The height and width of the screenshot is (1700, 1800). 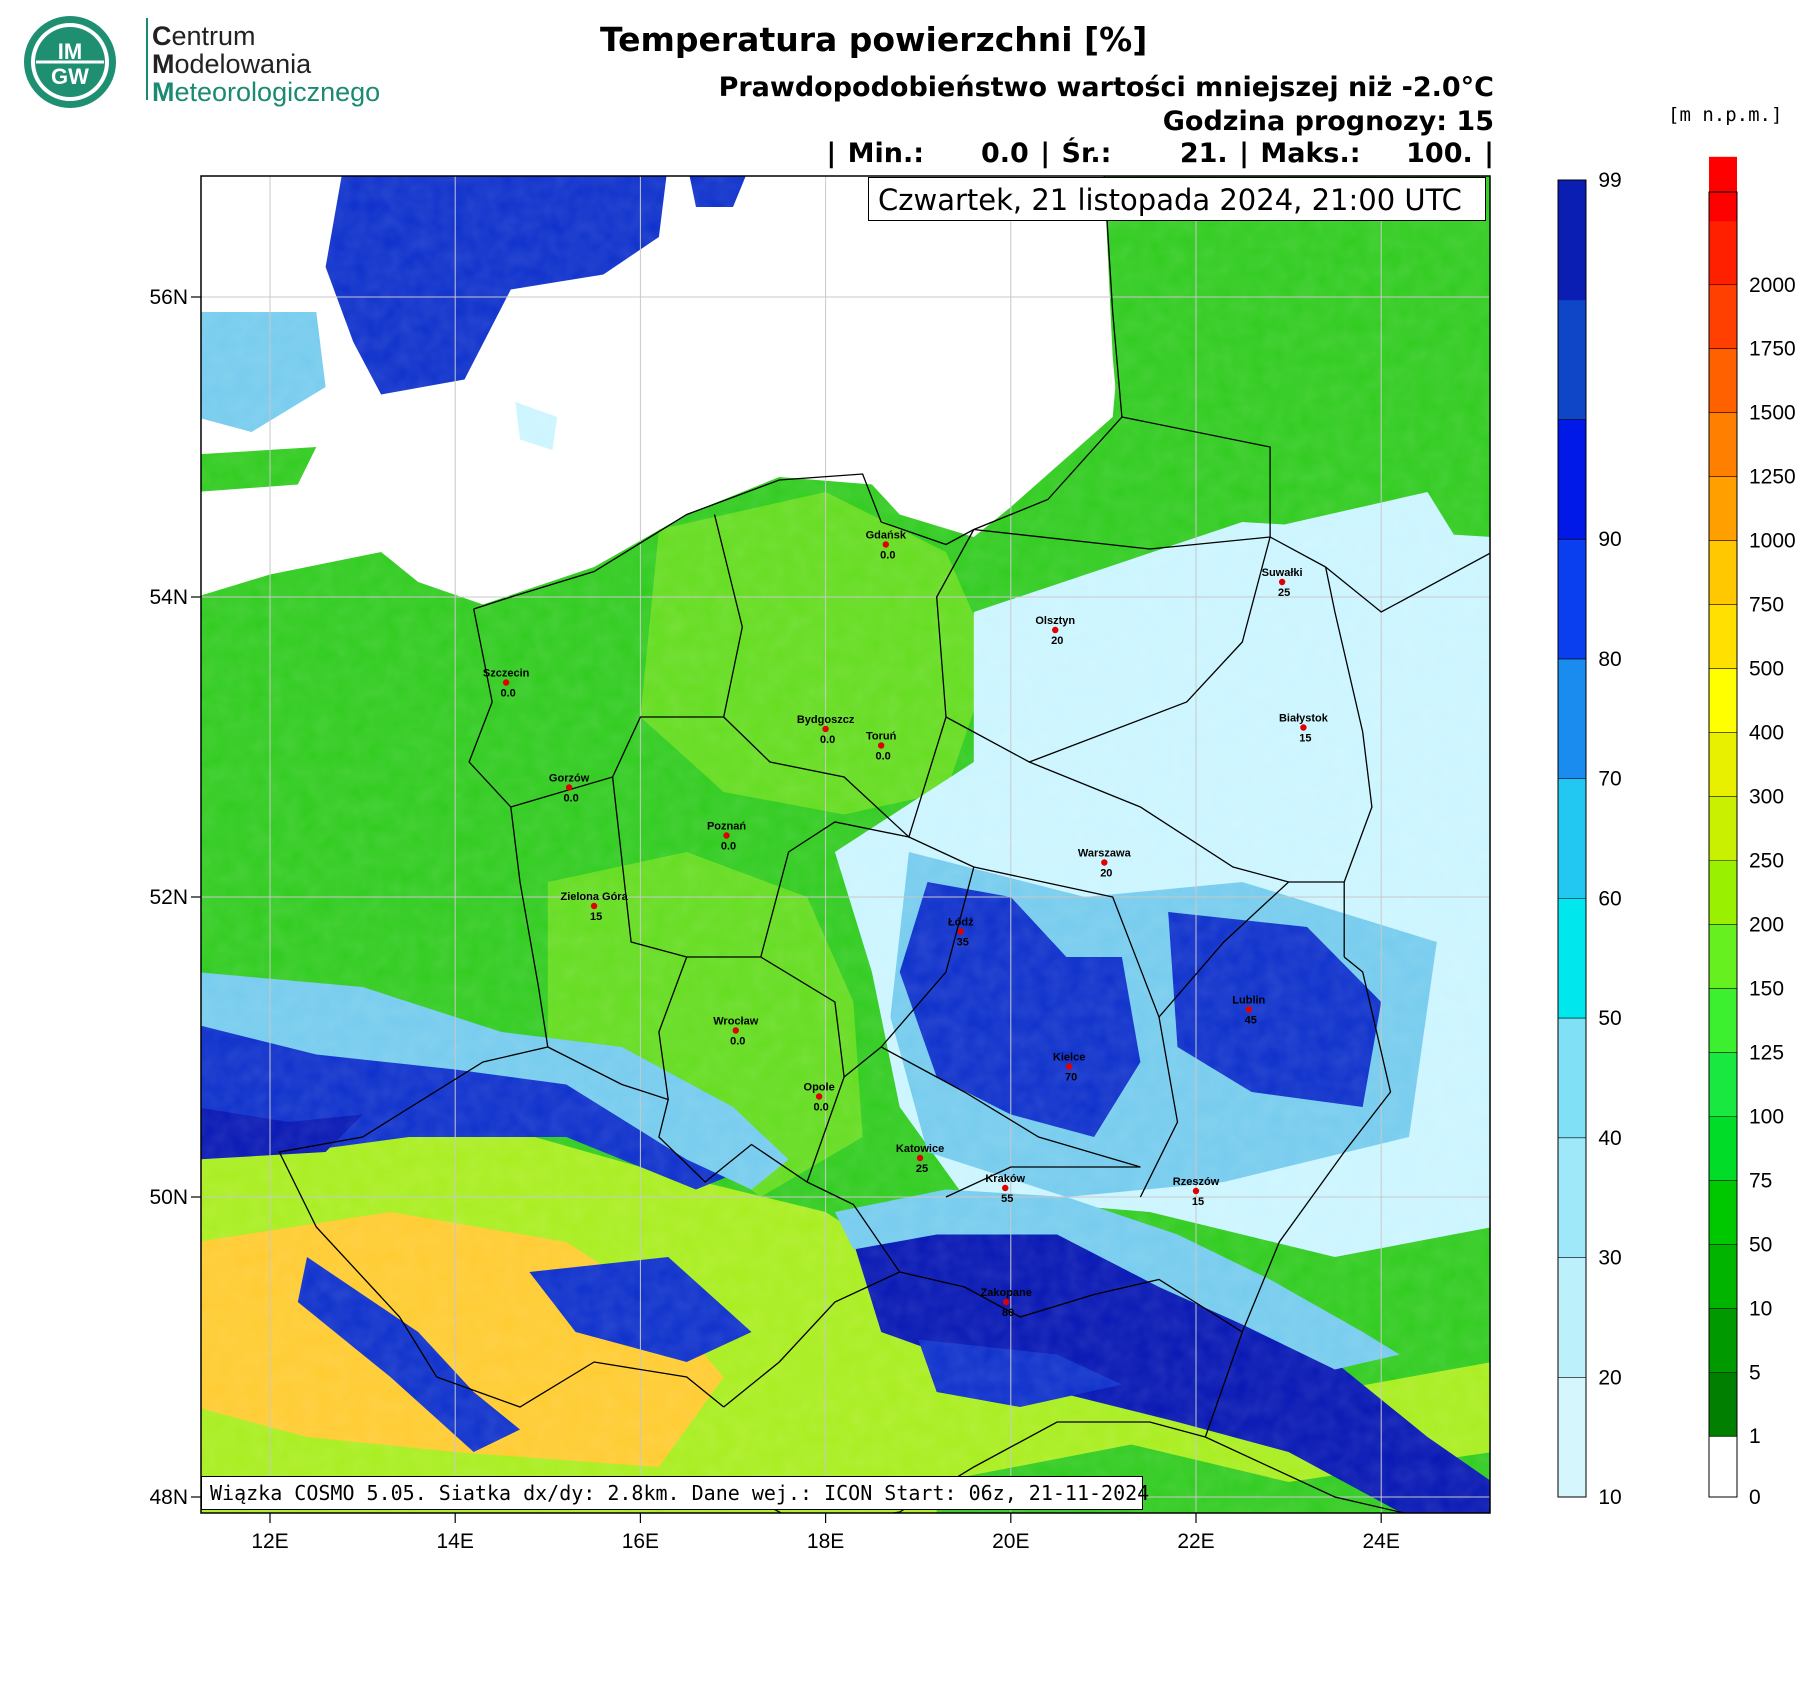 What do you see at coordinates (1196, 1192) in the screenshot?
I see `city-marker: Rzeszów 15` at bounding box center [1196, 1192].